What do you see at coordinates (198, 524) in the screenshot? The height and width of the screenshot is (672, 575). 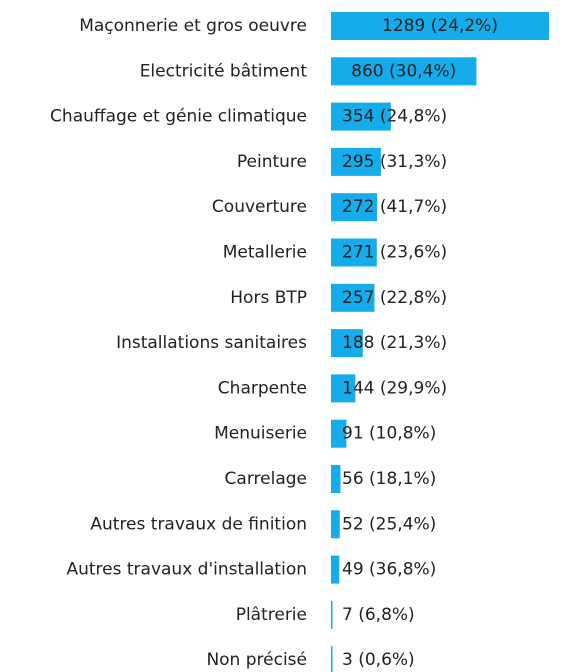 I see `category-label: Autres travaux de finition` at bounding box center [198, 524].